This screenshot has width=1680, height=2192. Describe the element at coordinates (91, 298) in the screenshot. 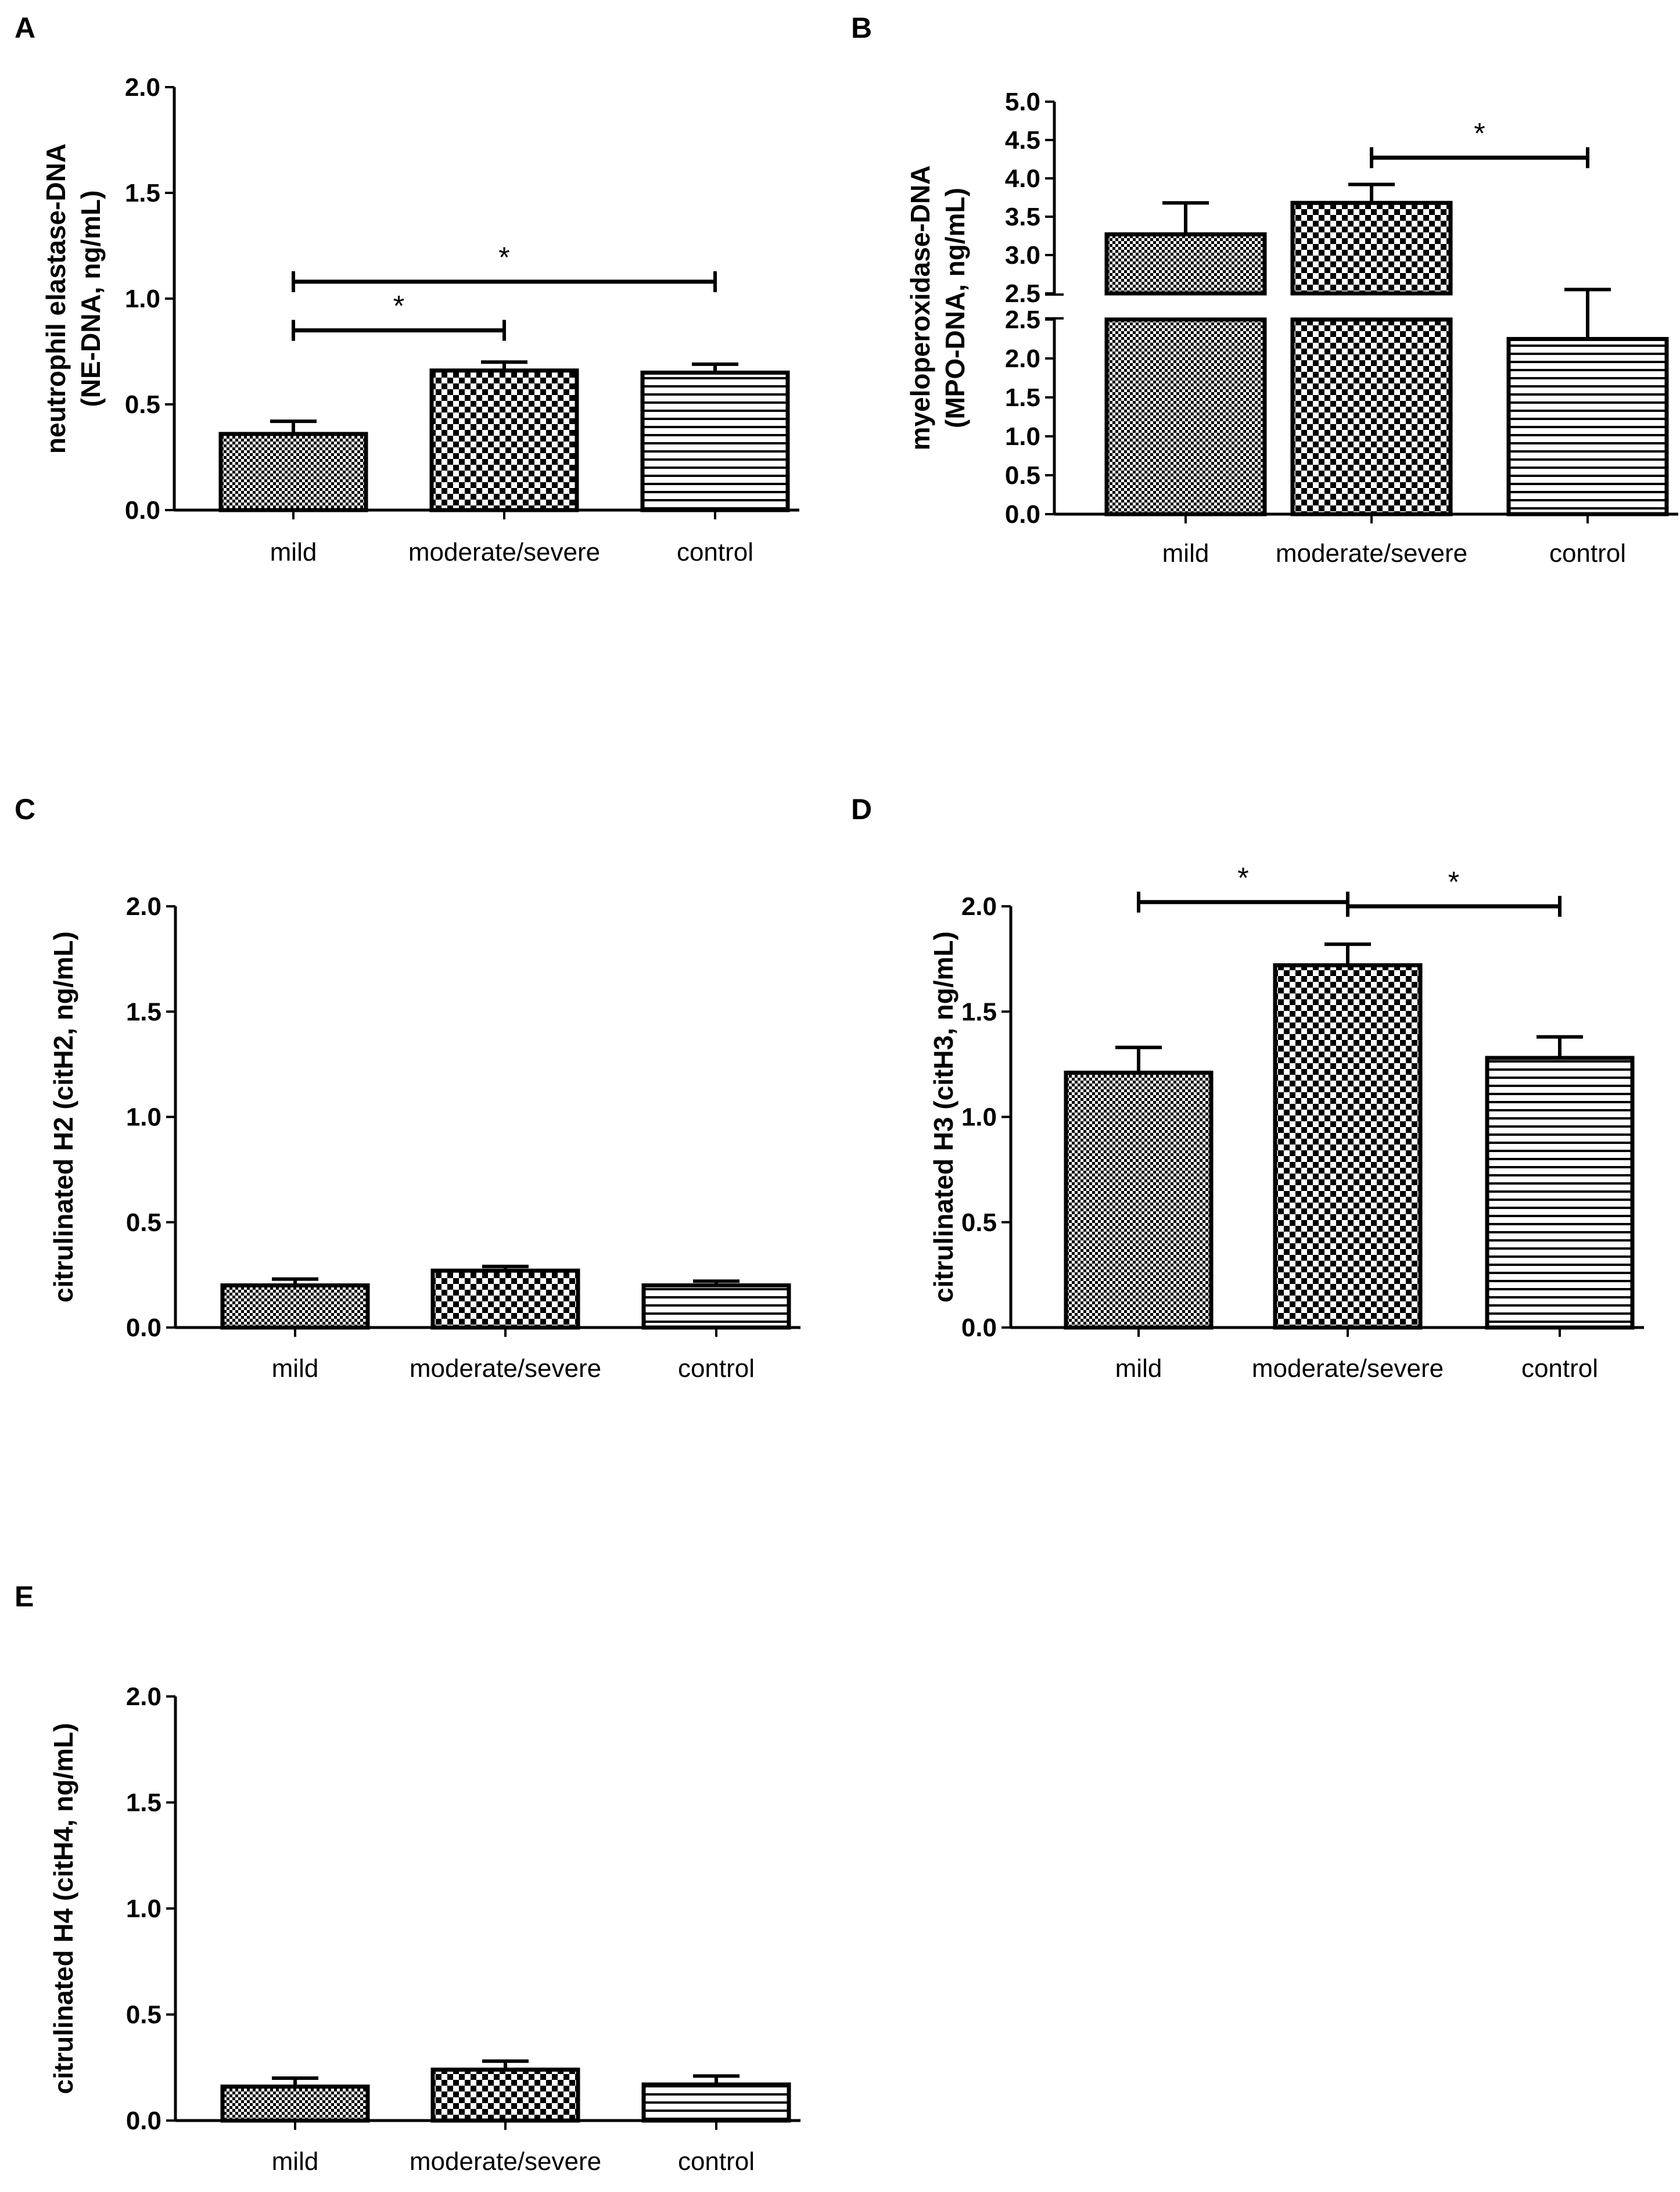

I see `y-axis-title-a-1: (NE-DNA, ng/mL)` at that location.